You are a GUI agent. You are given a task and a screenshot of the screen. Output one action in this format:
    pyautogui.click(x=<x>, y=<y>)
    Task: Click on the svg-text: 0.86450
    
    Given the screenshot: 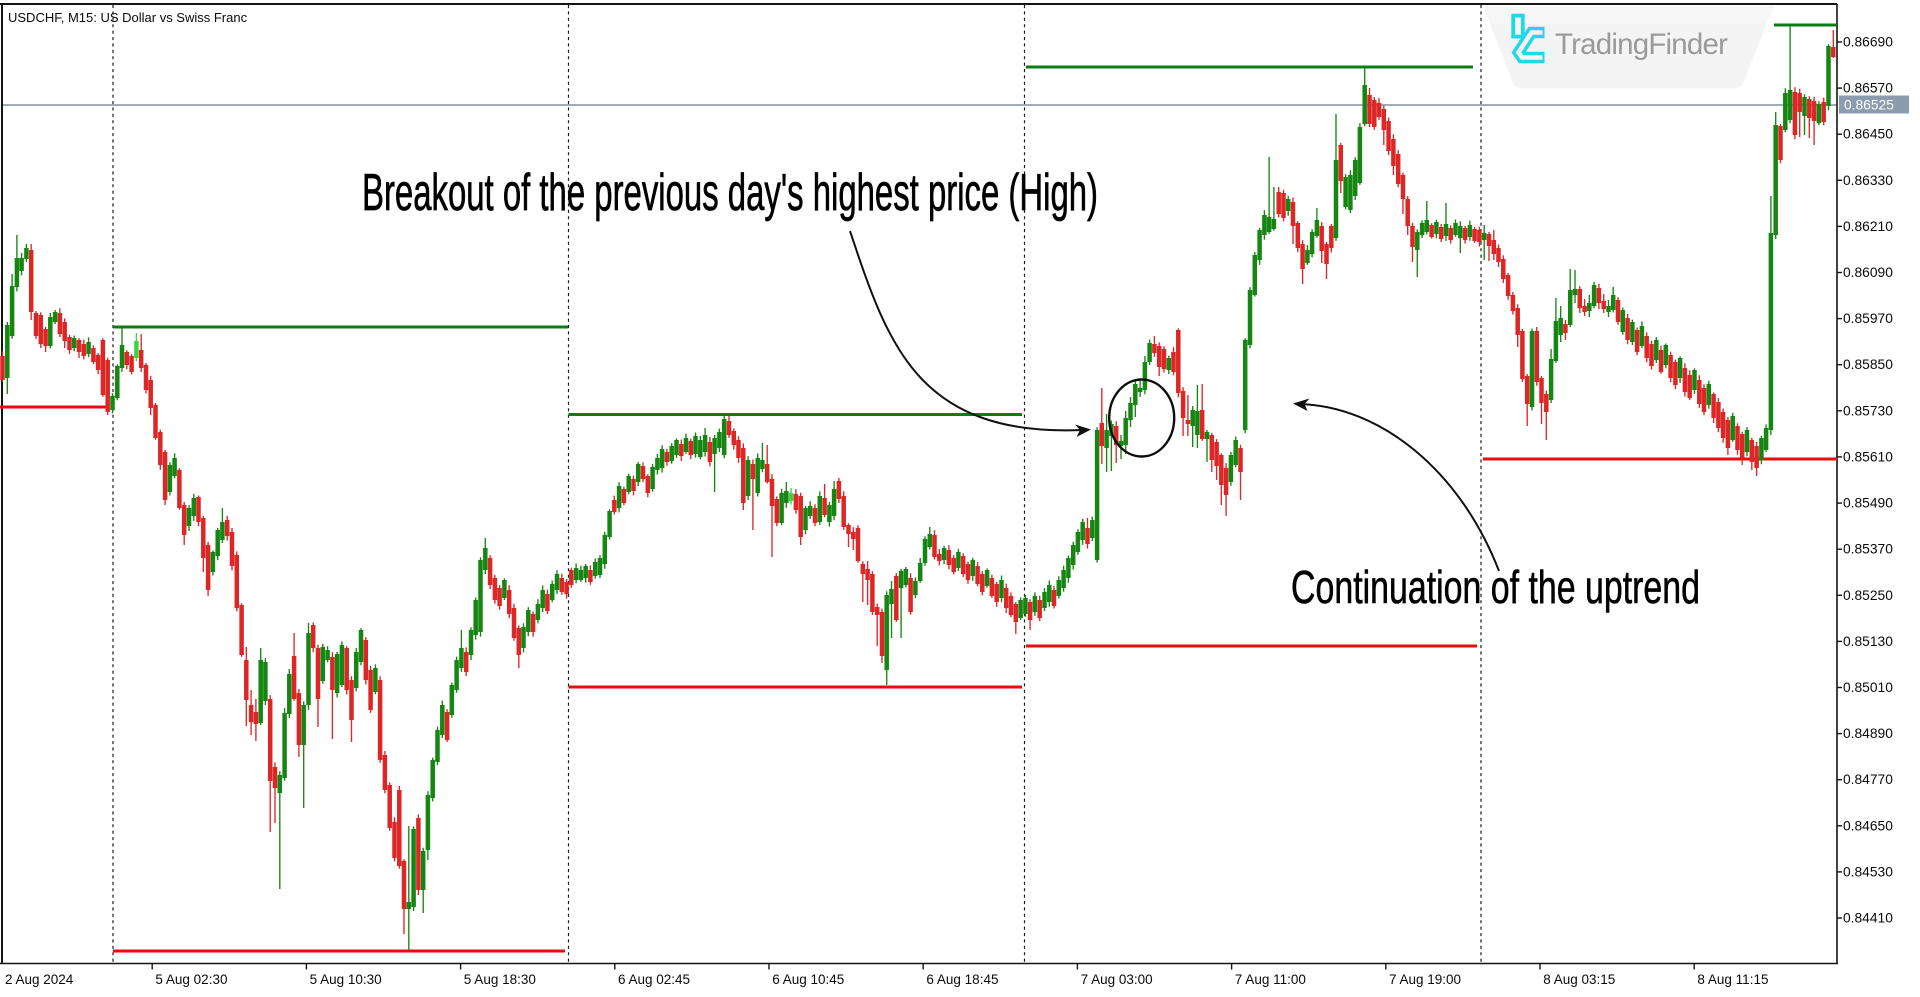 What is the action you would take?
    pyautogui.click(x=1868, y=134)
    